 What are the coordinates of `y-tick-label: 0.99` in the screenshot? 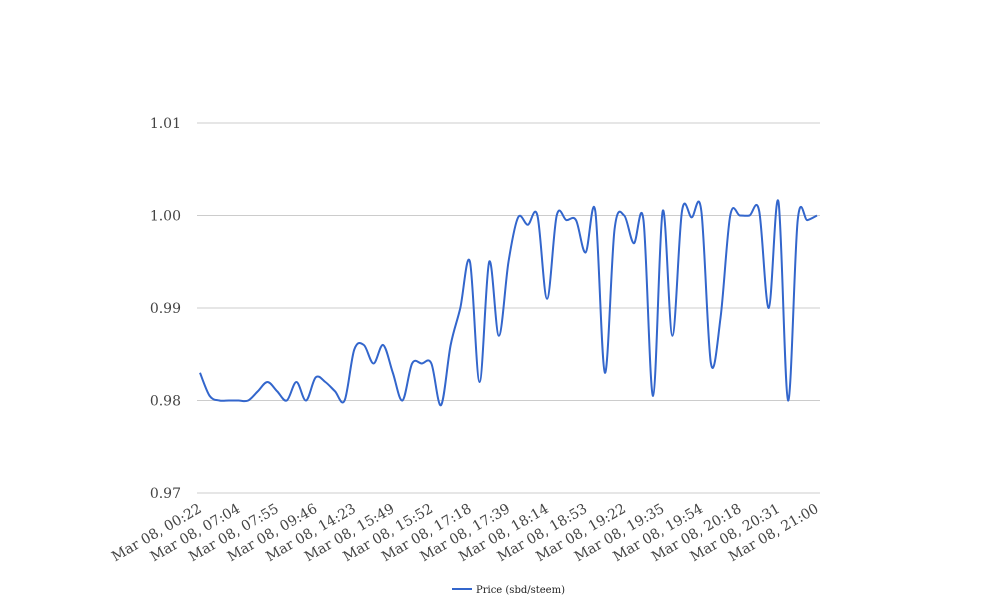 It's located at (165, 309).